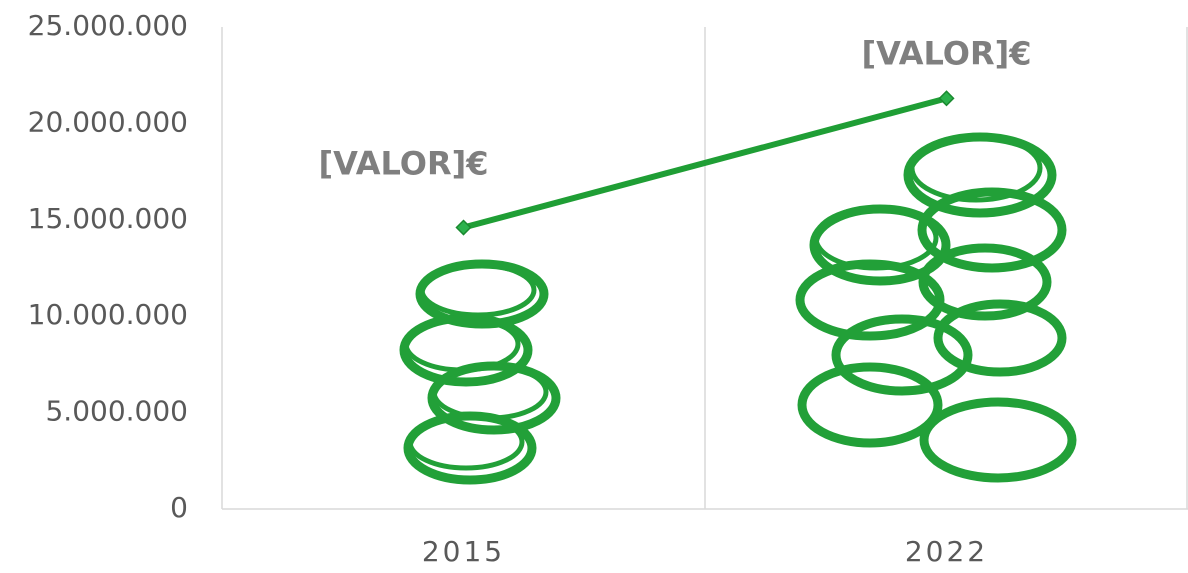 The height and width of the screenshot is (573, 1188). What do you see at coordinates (108, 25) in the screenshot?
I see `y-tick-label: 25.000.000` at bounding box center [108, 25].